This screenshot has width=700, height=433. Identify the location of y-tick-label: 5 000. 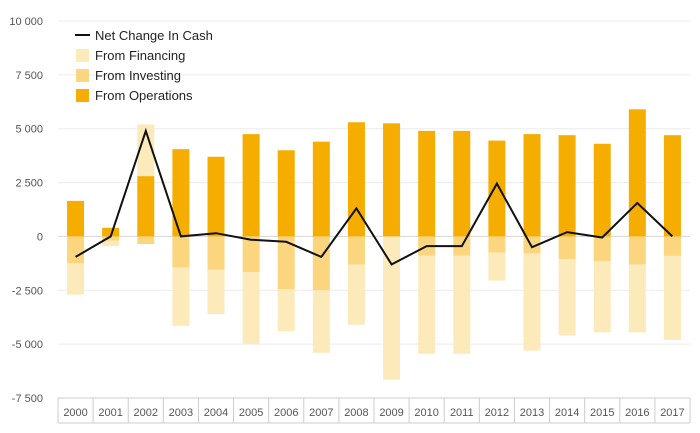
(29, 130).